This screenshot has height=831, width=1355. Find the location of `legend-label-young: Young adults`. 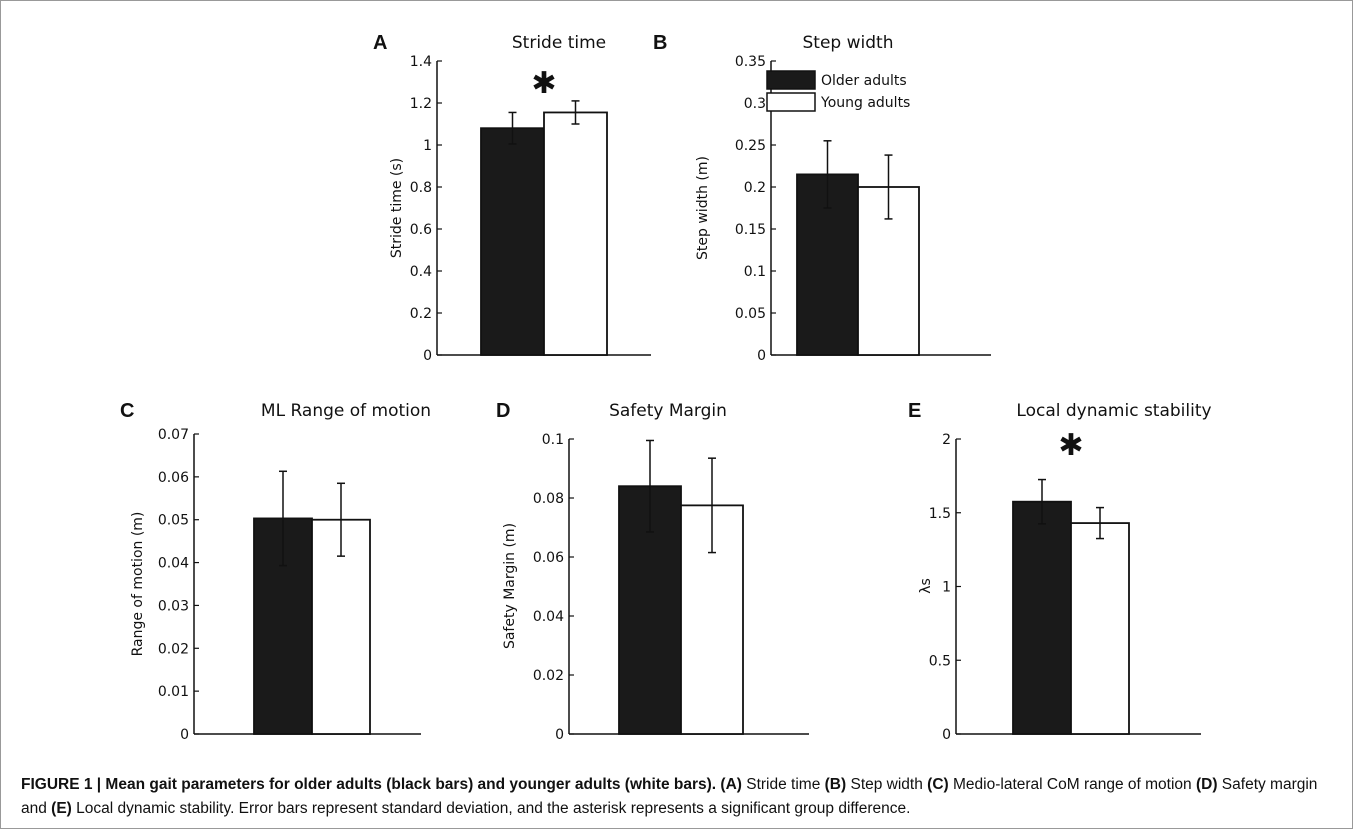

legend-label-young: Young adults is located at coordinates (865, 103).